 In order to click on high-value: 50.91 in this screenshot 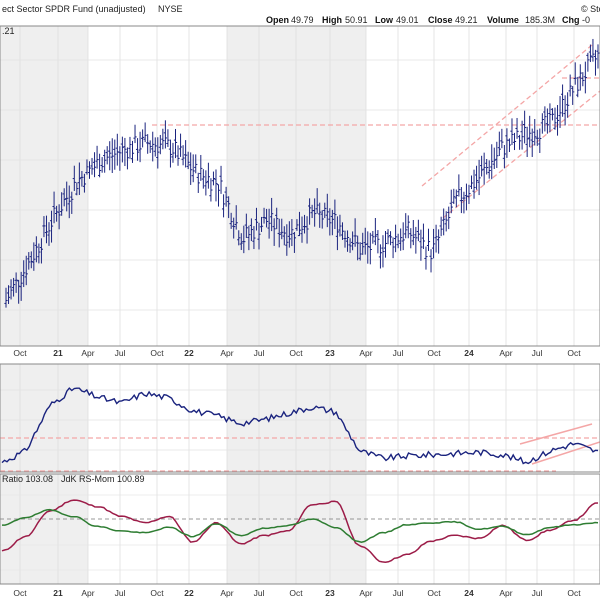, I will do `click(356, 20)`.